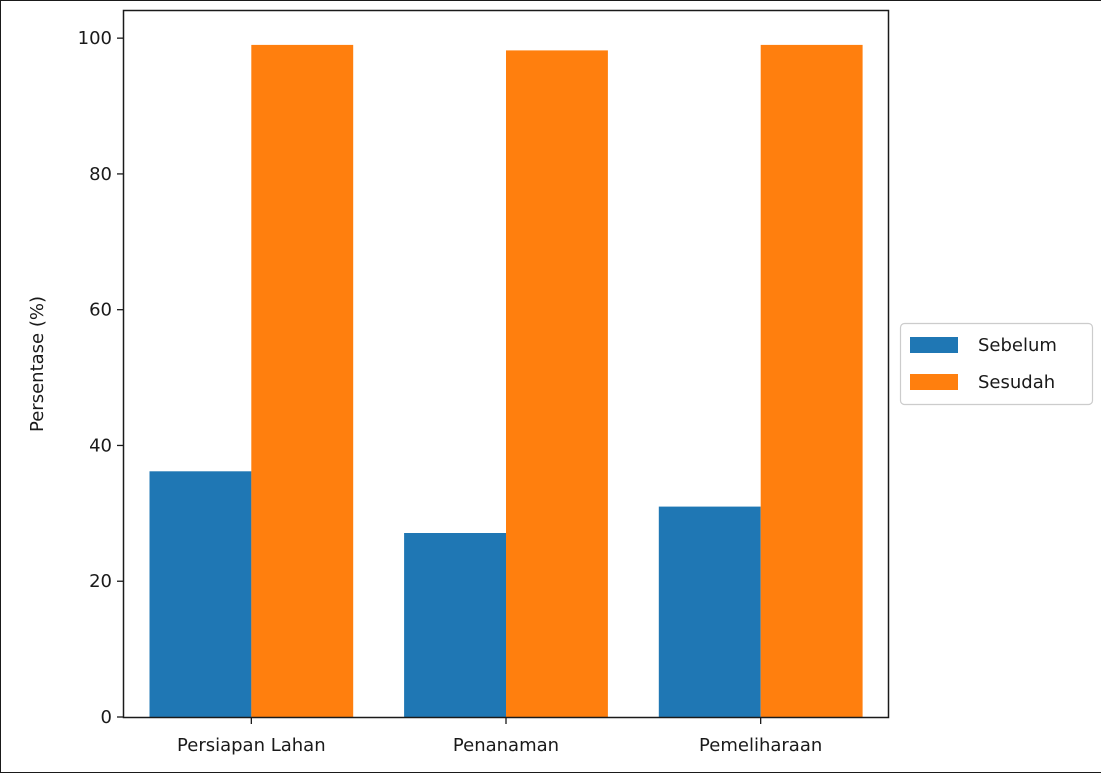 The height and width of the screenshot is (773, 1102). What do you see at coordinates (1016, 382) in the screenshot?
I see `legend-label-sesudah: Sesudah` at bounding box center [1016, 382].